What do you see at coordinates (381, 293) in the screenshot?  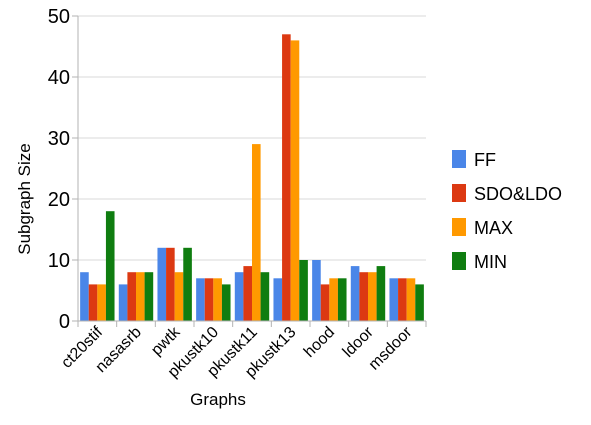 I see `bar-min-ldoor` at bounding box center [381, 293].